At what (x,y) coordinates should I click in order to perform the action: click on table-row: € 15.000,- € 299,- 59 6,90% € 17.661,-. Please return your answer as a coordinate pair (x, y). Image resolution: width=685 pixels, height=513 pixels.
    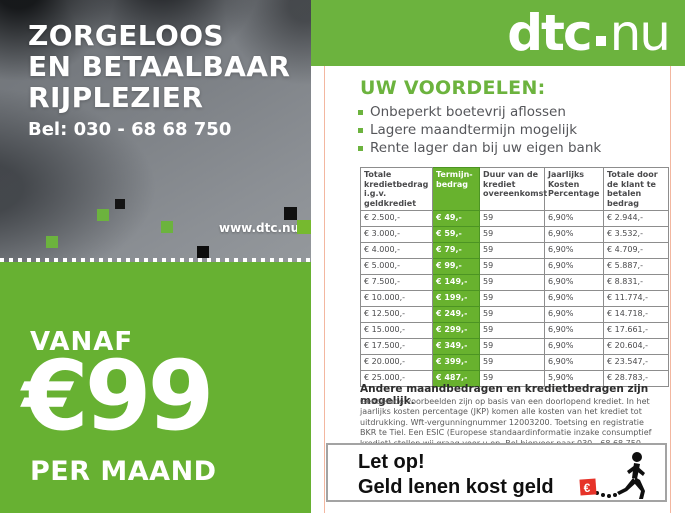
    Looking at the image, I should click on (514, 331).